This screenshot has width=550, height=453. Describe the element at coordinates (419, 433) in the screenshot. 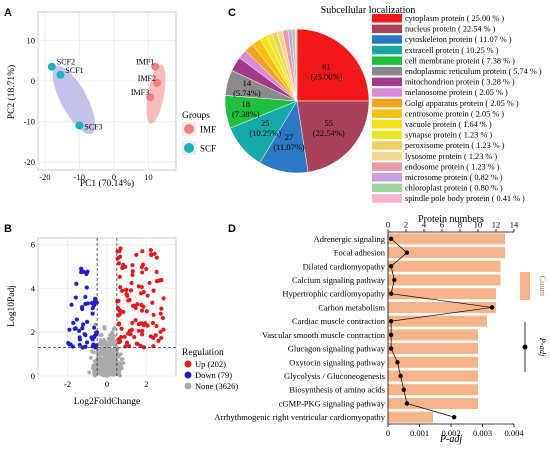

I see `bottom-axis-tick-label: 0.001` at that location.